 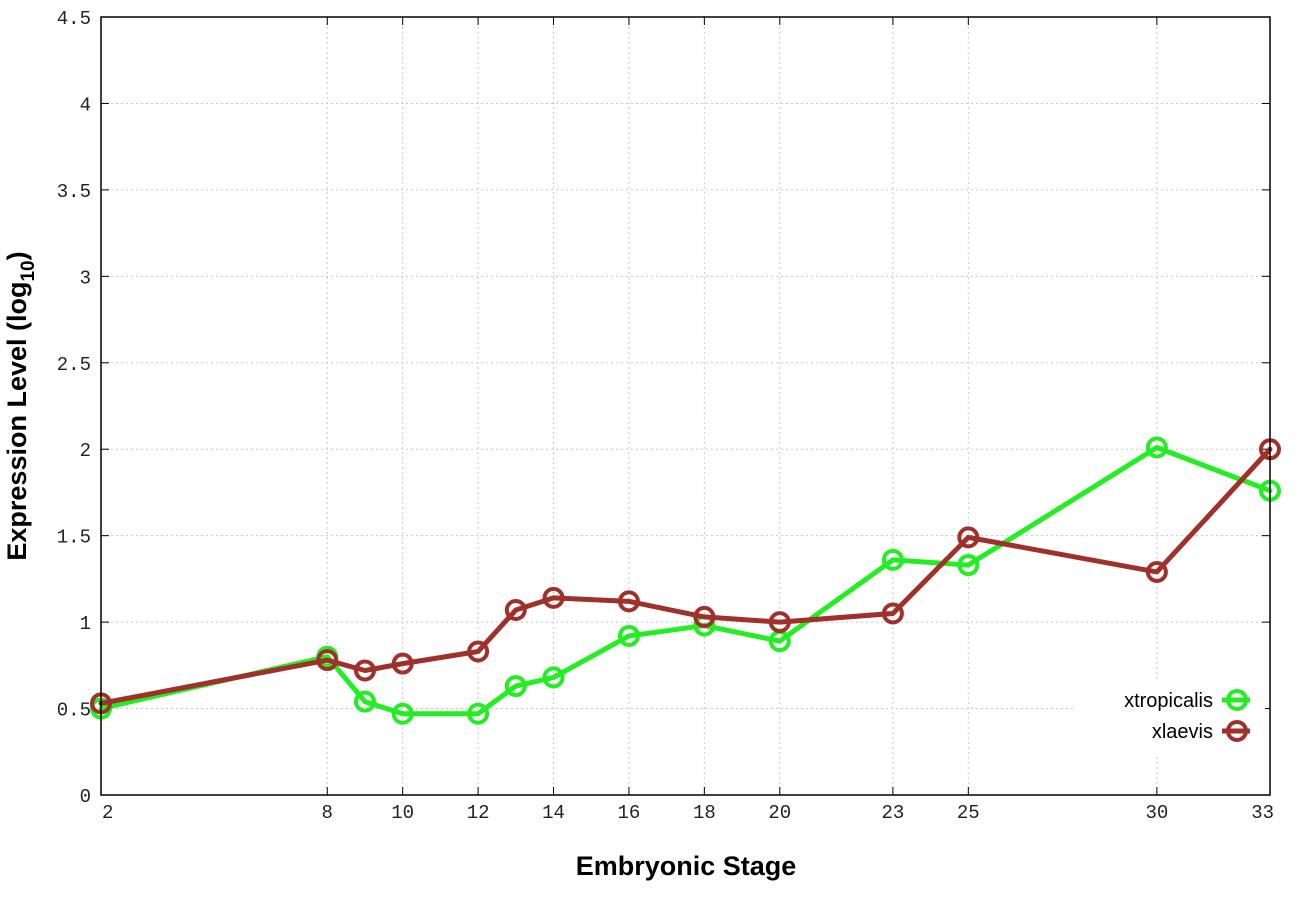 What do you see at coordinates (629, 813) in the screenshot?
I see `x-tick-label: 16` at bounding box center [629, 813].